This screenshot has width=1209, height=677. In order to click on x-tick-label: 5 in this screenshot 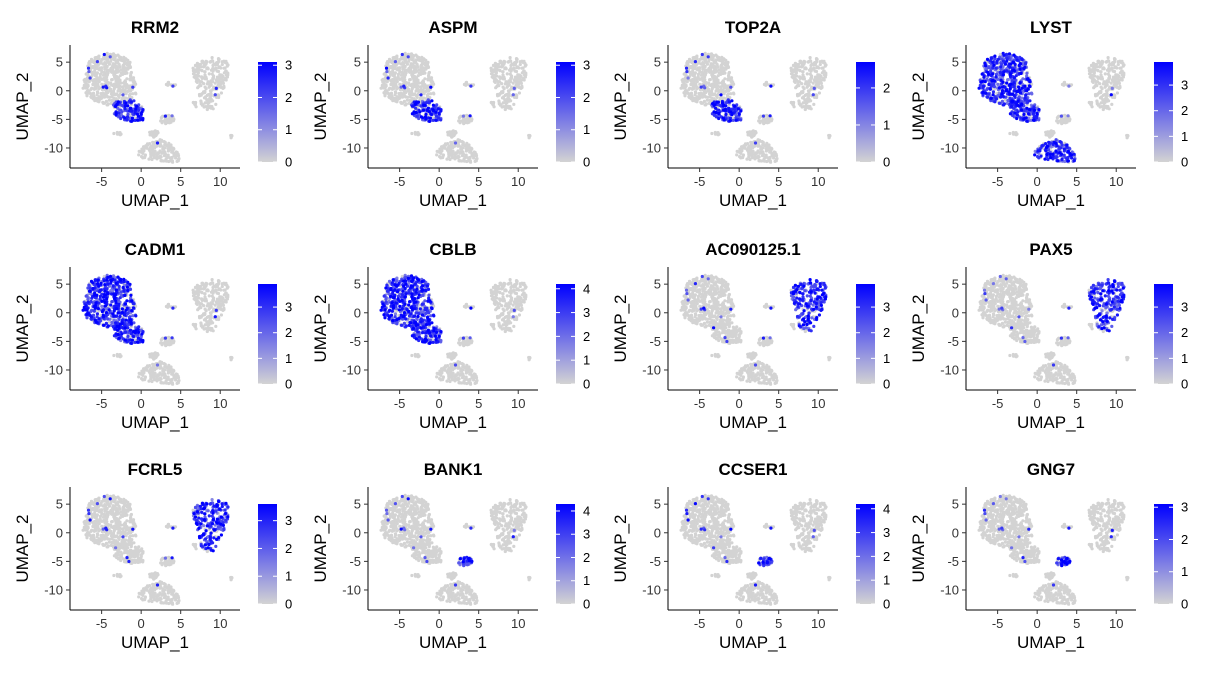, I will do `click(778, 181)`.